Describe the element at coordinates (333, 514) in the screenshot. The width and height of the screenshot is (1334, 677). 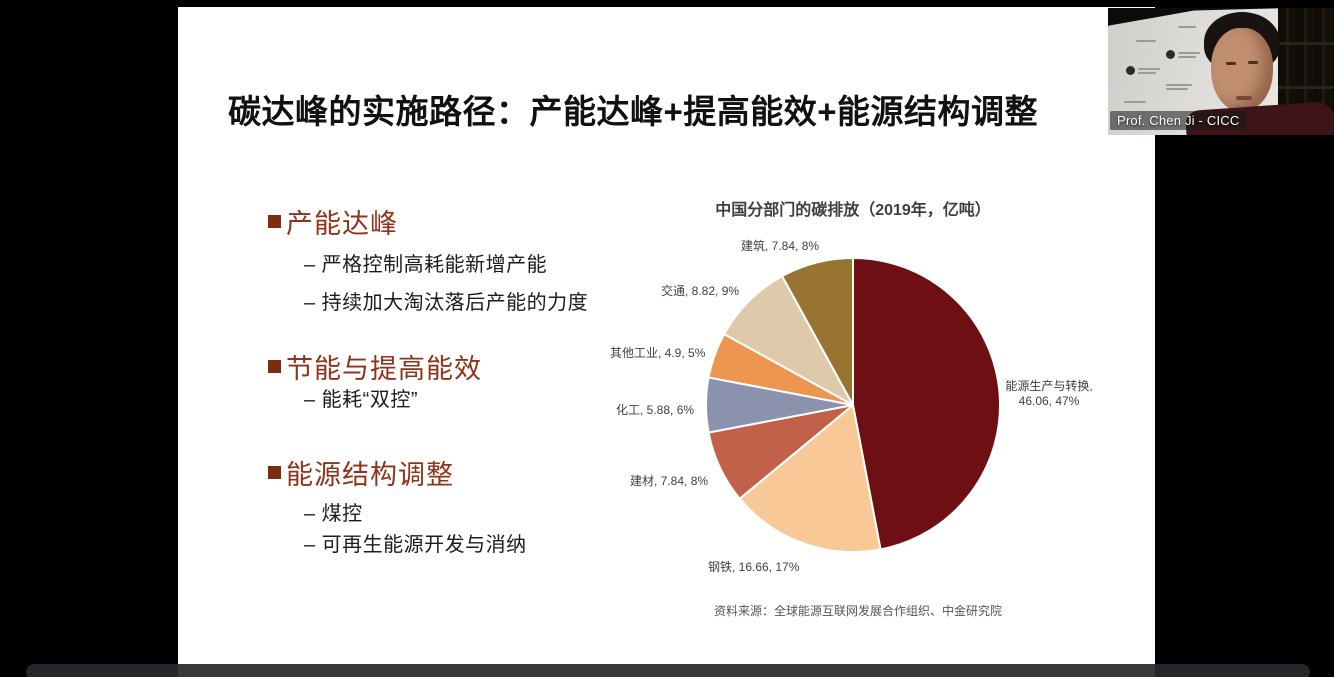
I see `bullet-sub-item: – 煤控` at that location.